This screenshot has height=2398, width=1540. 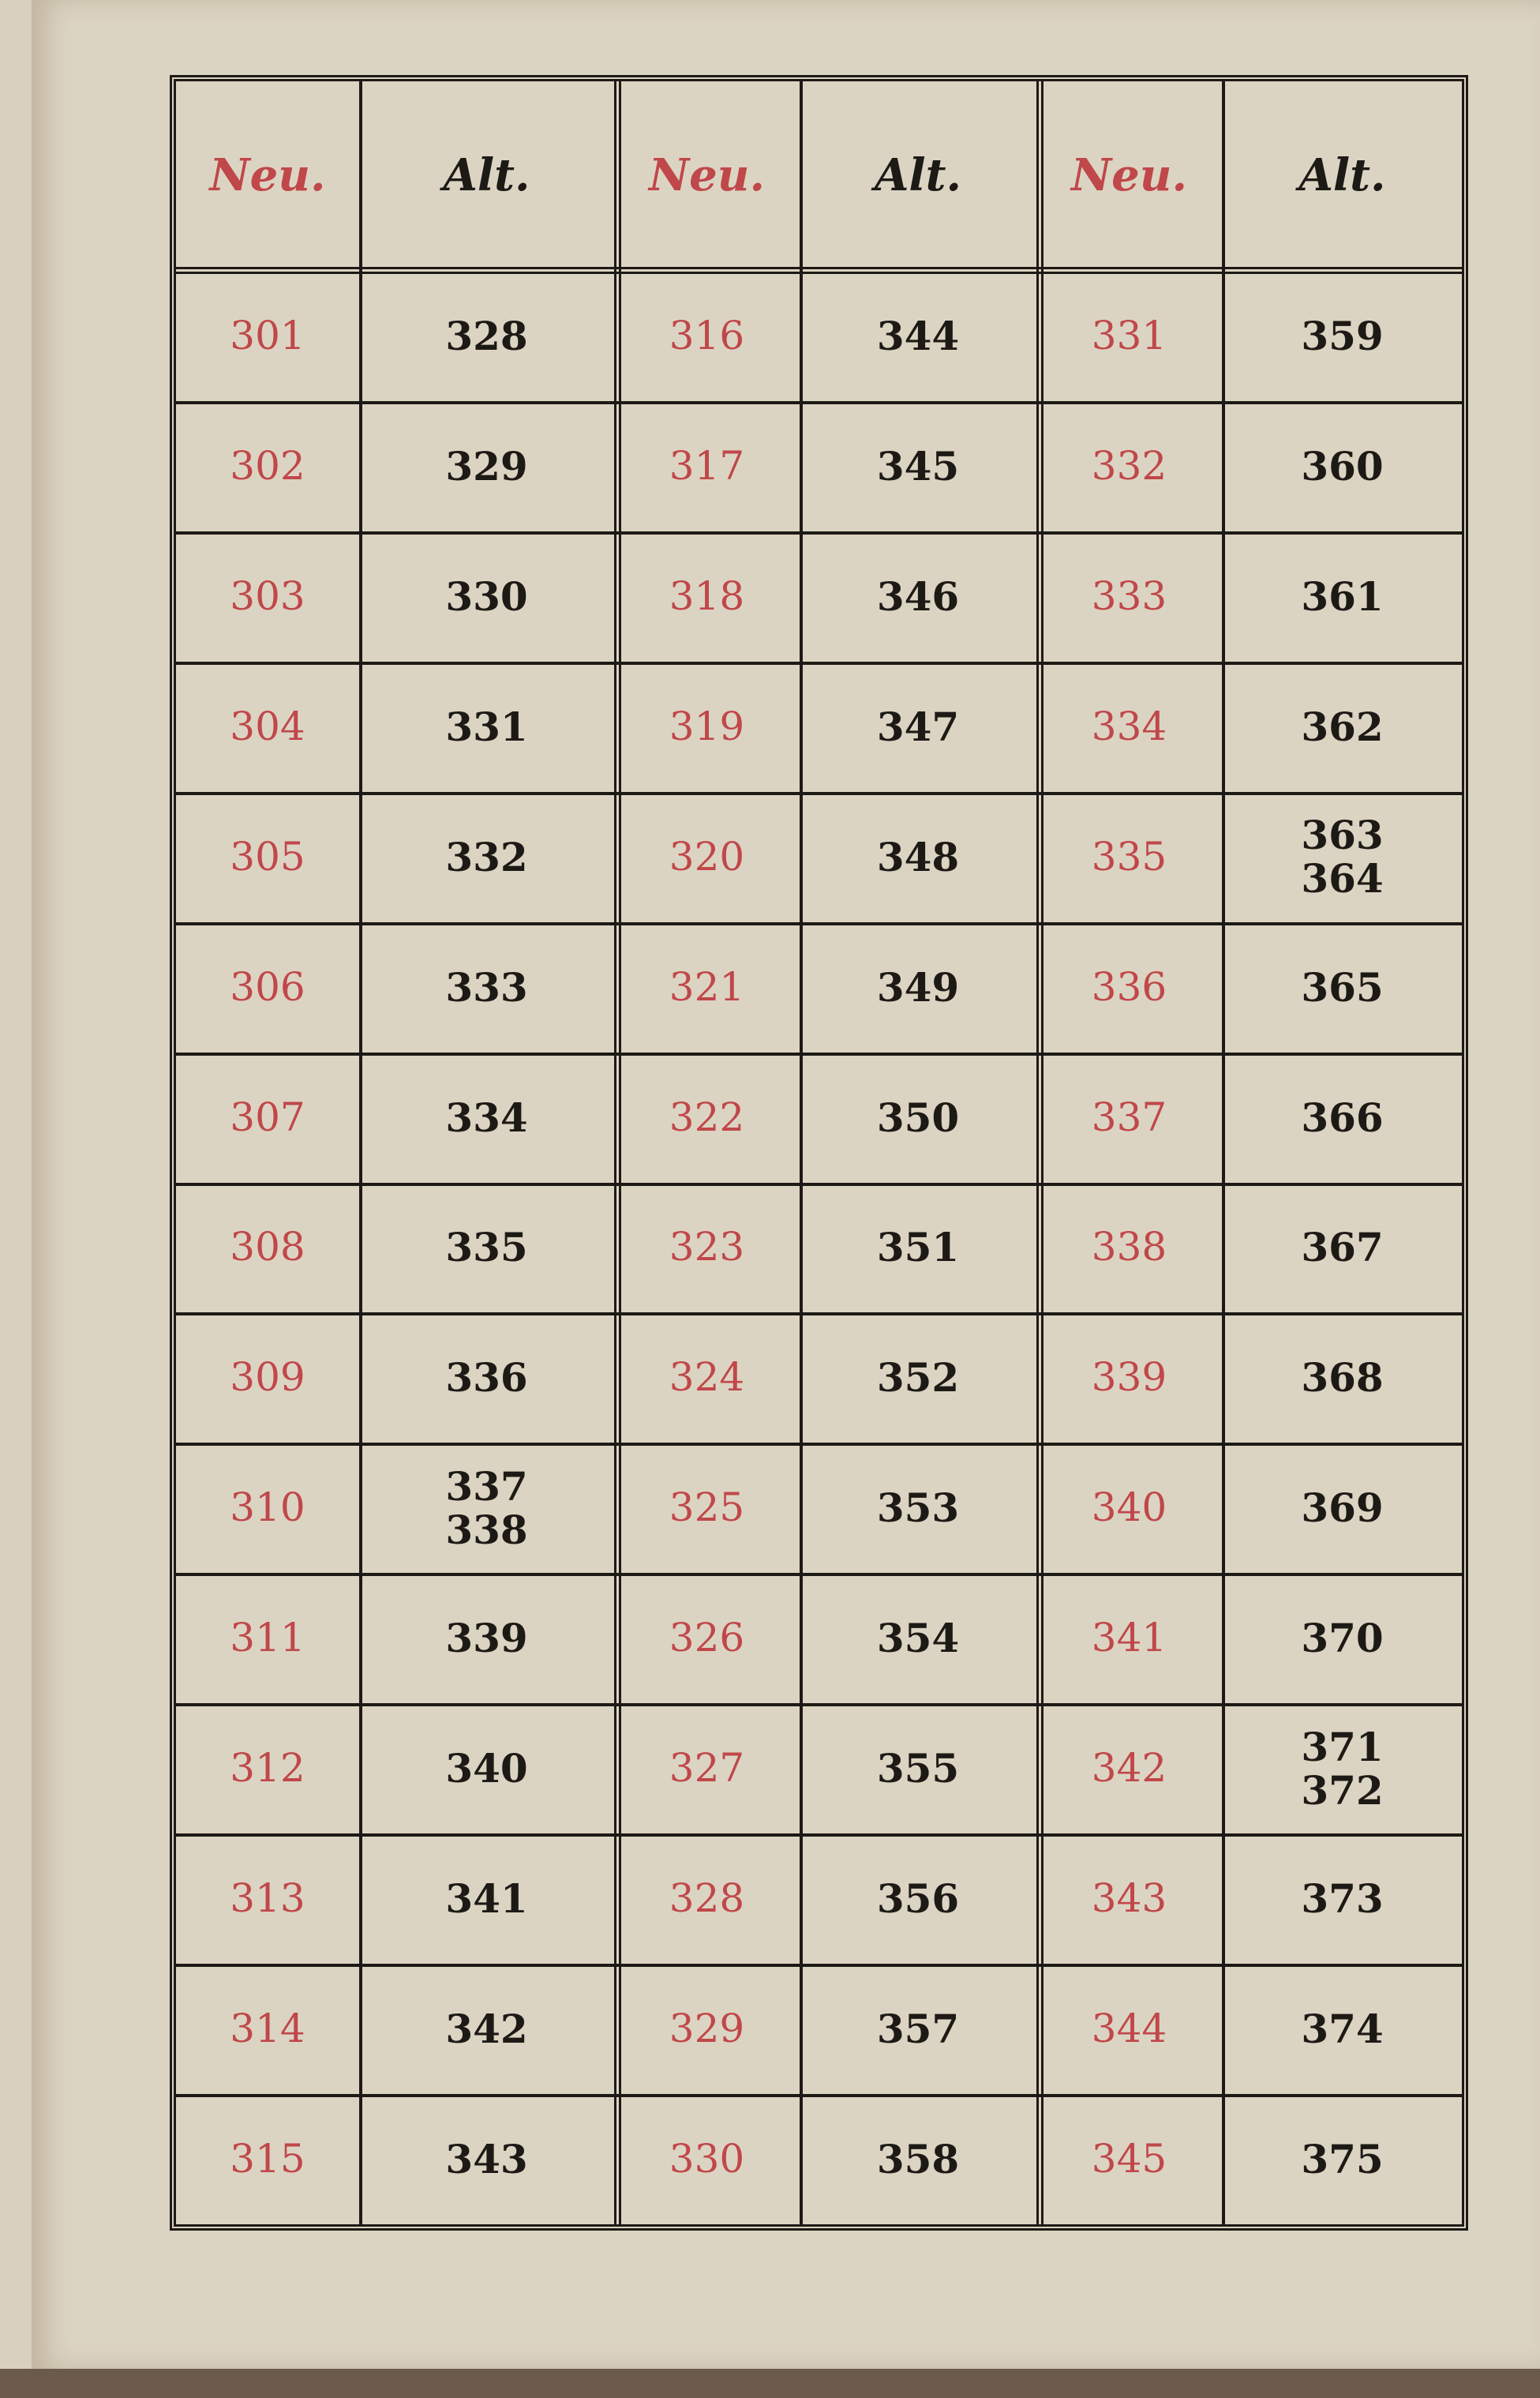 What do you see at coordinates (487, 1768) in the screenshot?
I see `alt-number-cell: 340` at bounding box center [487, 1768].